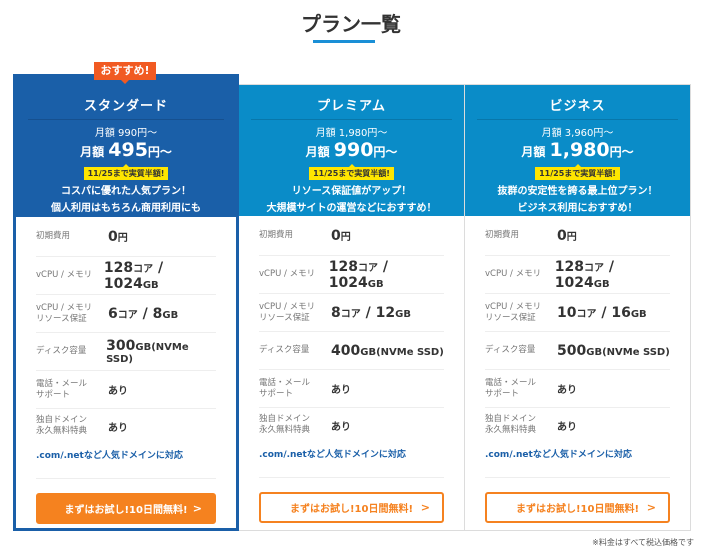 This screenshot has width=702, height=548. What do you see at coordinates (577, 200) in the screenshot?
I see `plan-description: 抜群の安定性を誇る最上位プラン！ ビジネス利用におすすめ！` at bounding box center [577, 200].